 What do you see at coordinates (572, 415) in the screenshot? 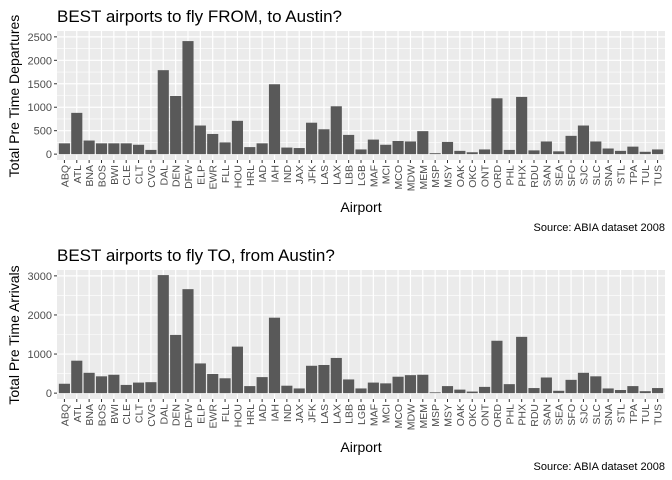
I see `x-tick-label: SFO` at bounding box center [572, 415].